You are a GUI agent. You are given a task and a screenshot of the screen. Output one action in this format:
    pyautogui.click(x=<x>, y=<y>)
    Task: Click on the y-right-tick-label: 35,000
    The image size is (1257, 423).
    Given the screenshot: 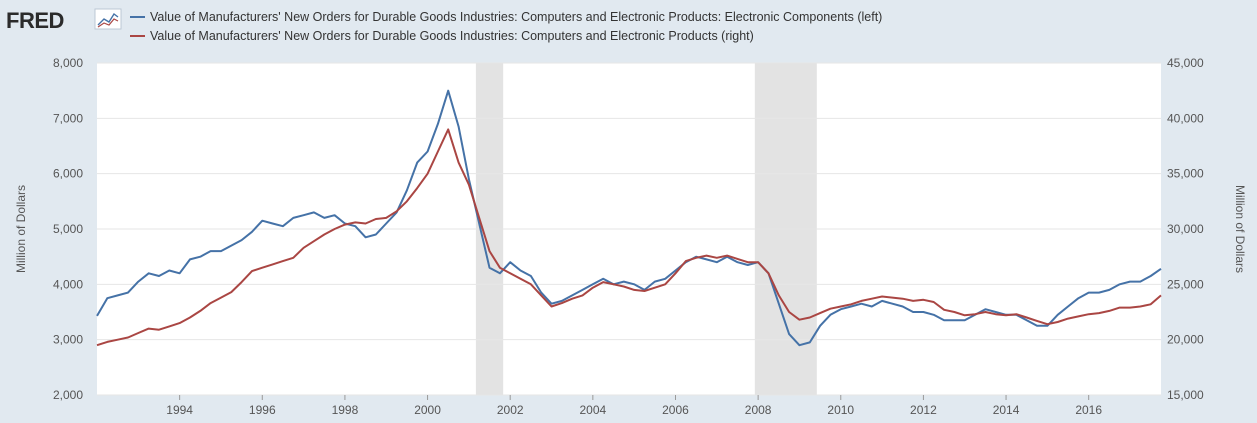 What is the action you would take?
    pyautogui.click(x=1185, y=174)
    